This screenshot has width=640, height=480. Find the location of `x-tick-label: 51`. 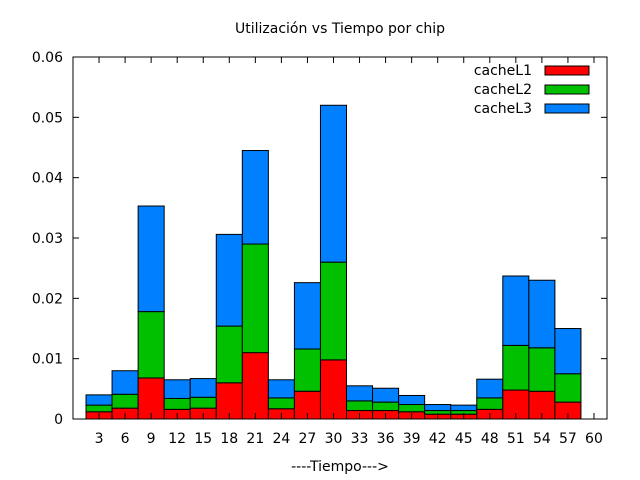

x-tick-label: 51 is located at coordinates (516, 439).